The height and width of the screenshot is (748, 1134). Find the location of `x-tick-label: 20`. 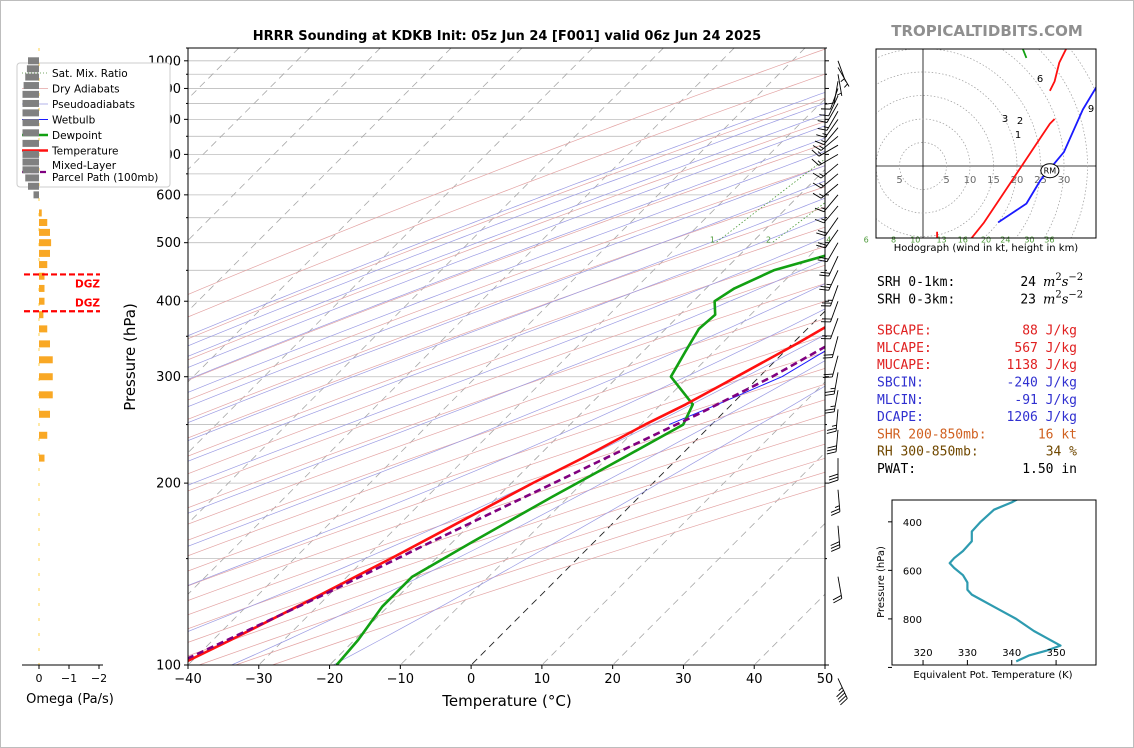

x-tick-label: 20 is located at coordinates (612, 679).